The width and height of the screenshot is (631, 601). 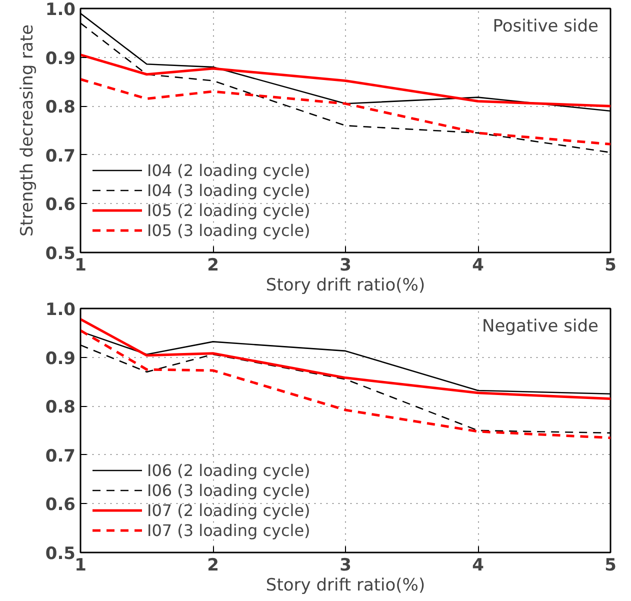 I want to click on legend-label: I07 (3 loading cycle), so click(x=228, y=530).